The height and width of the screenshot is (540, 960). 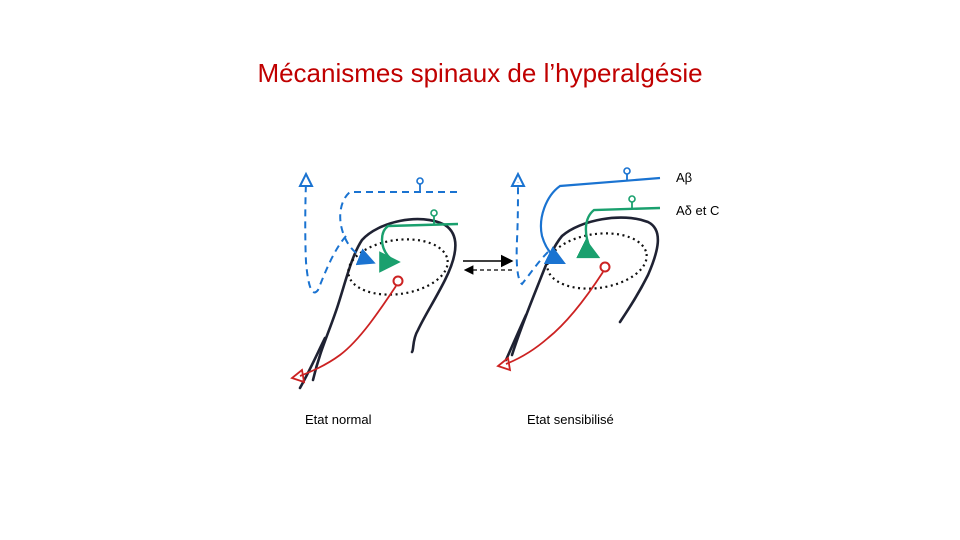 I want to click on abeta-ganglion-normal, so click(x=420, y=181).